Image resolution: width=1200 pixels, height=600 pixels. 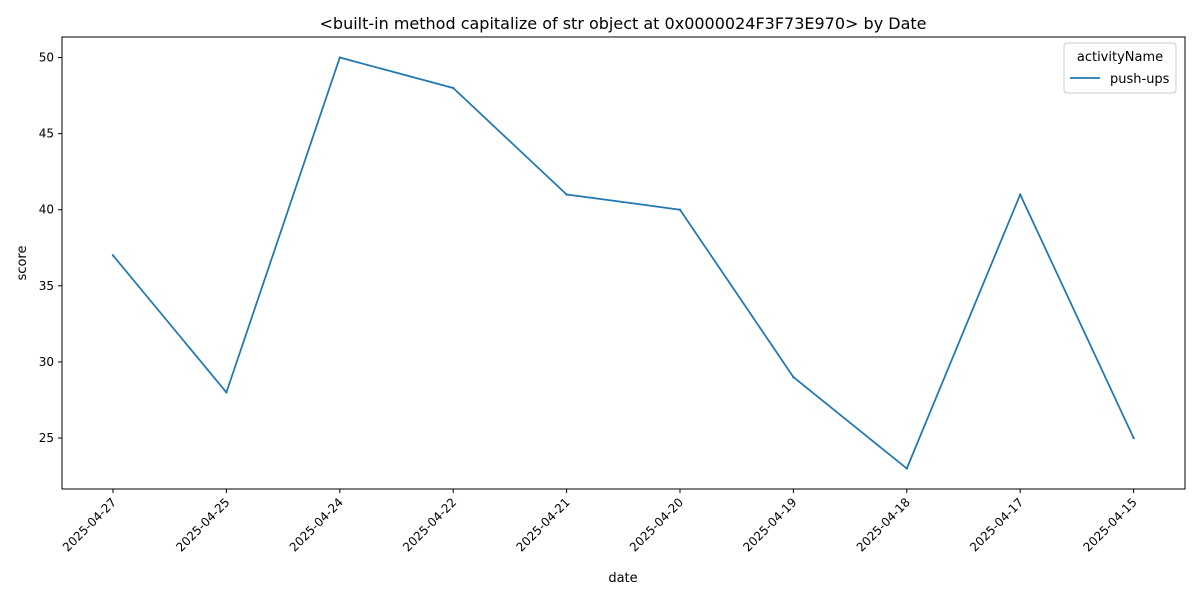 What do you see at coordinates (46, 438) in the screenshot?
I see `y-tick-label: 25` at bounding box center [46, 438].